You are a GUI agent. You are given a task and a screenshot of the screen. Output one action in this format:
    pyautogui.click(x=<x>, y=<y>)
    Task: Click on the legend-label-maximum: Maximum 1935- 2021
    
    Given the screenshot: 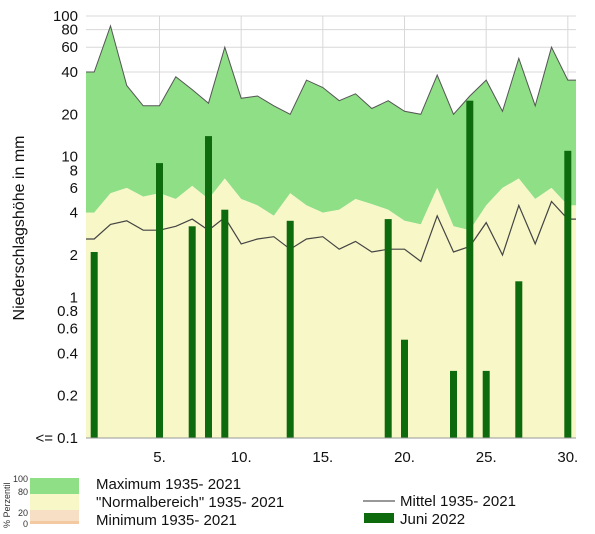 What is the action you would take?
    pyautogui.click(x=168, y=484)
    